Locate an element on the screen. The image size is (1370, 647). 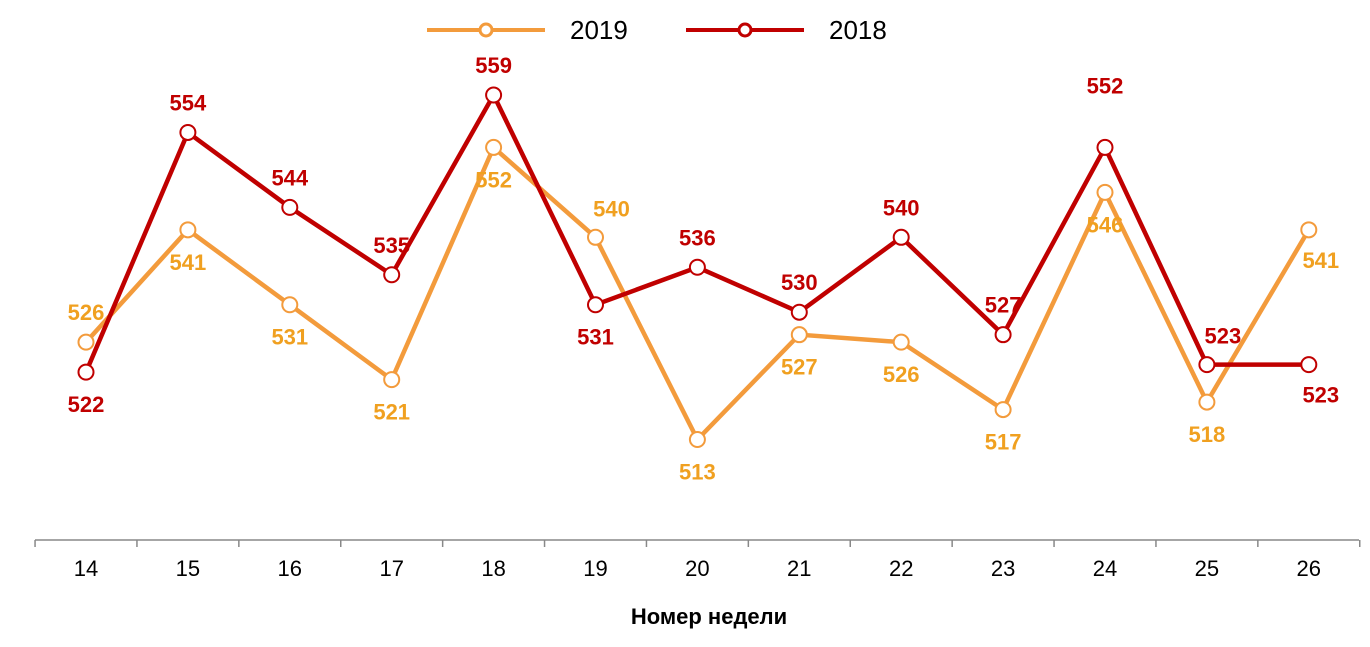
x-tick-label: 16 is located at coordinates (290, 568).